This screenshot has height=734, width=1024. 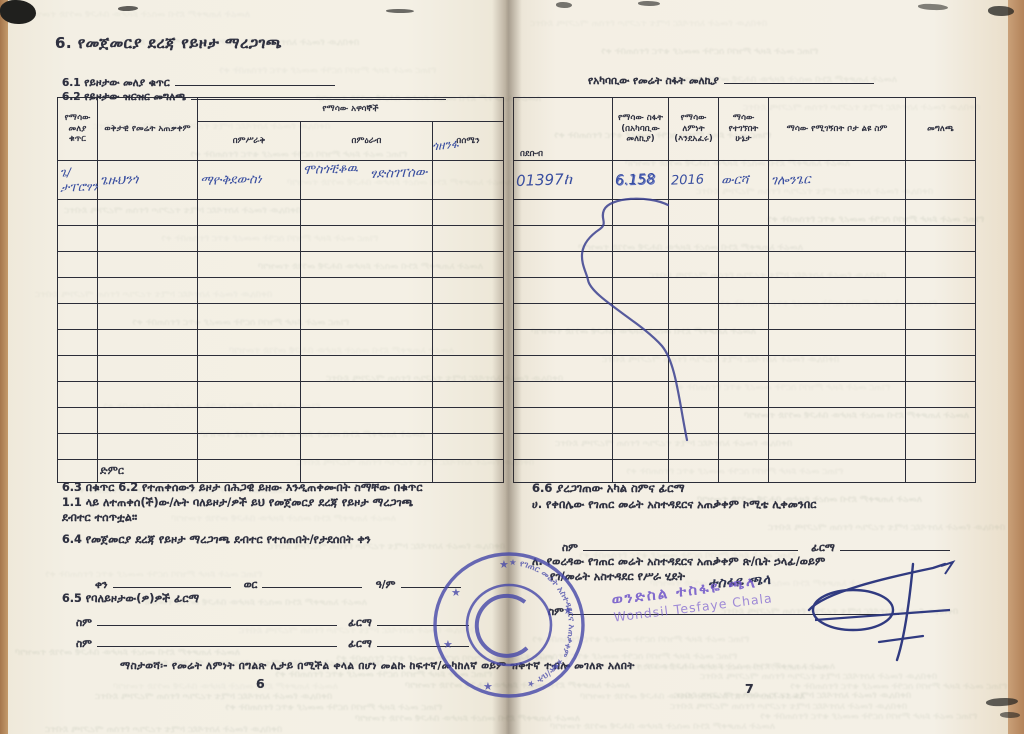 I want to click on table-total-row, so click(x=744, y=471).